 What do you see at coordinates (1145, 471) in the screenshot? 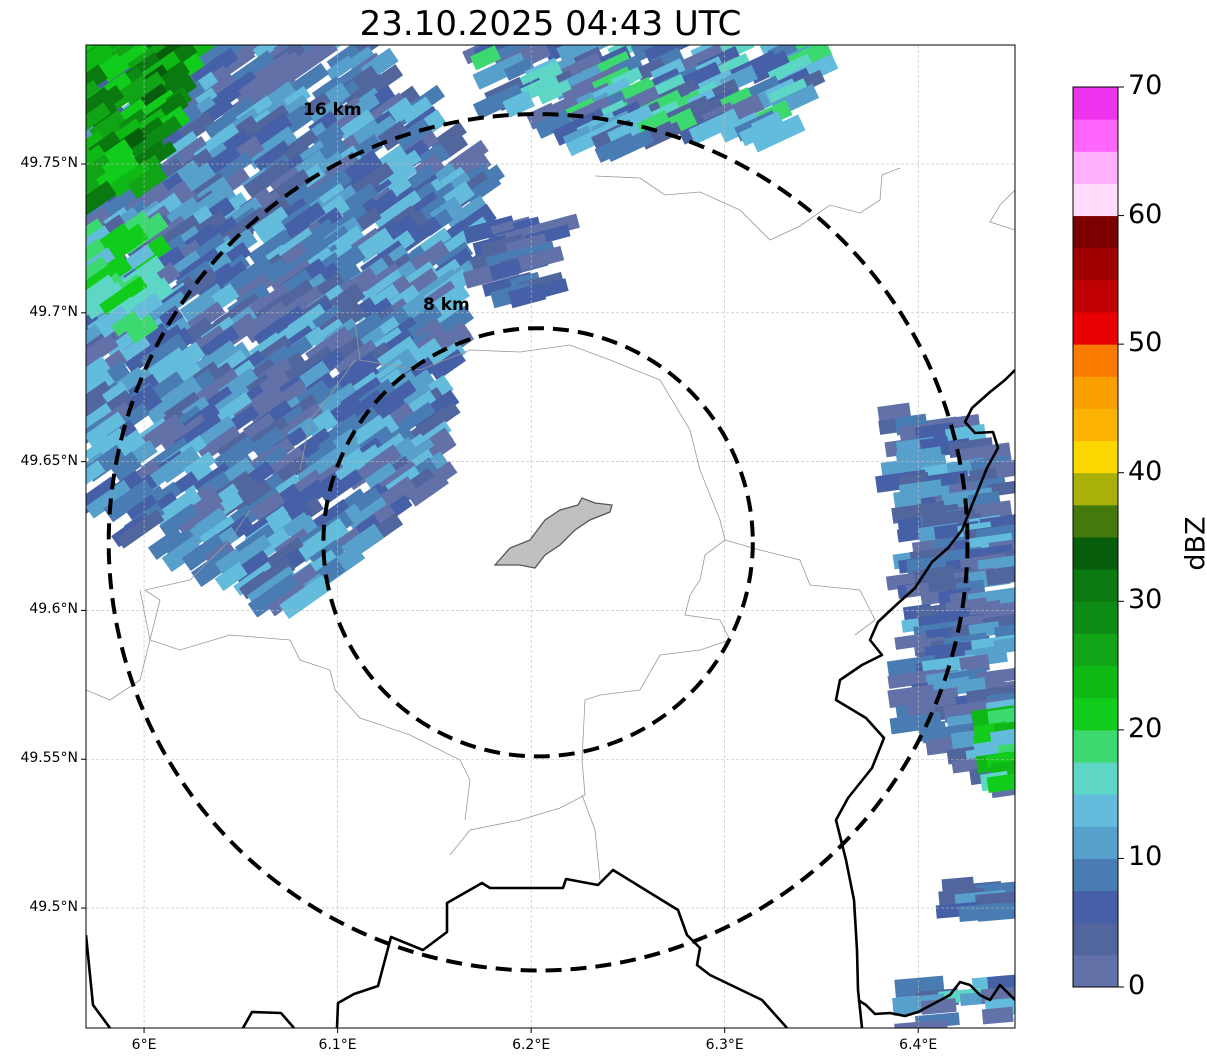
I see `colorbar-tick-label: 40` at bounding box center [1145, 471].